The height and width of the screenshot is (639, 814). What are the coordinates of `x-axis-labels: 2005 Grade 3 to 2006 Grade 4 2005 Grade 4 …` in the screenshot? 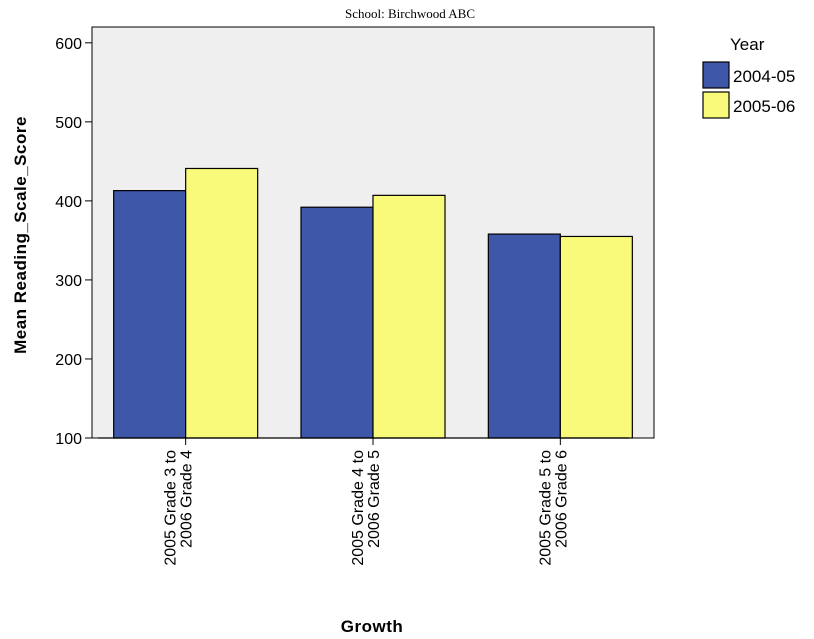 It's located at (366, 502).